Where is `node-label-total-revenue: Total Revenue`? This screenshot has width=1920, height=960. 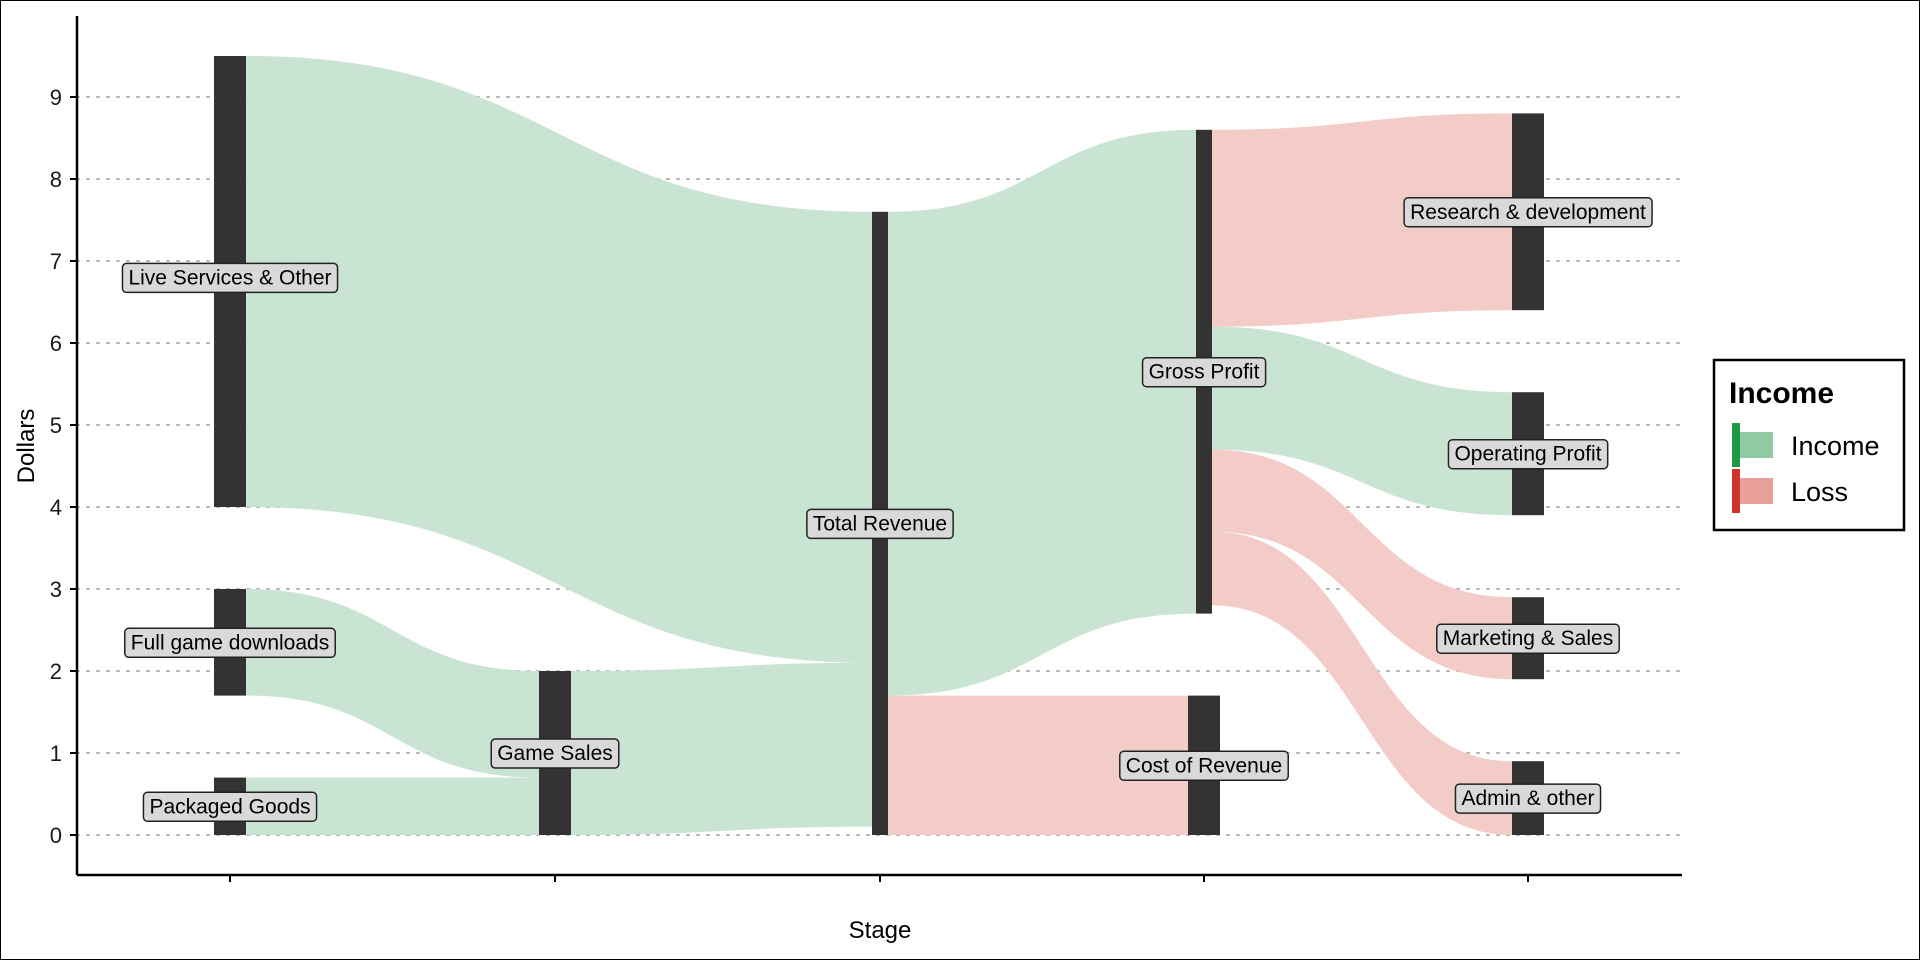
node-label-total-revenue: Total Revenue is located at coordinates (880, 524).